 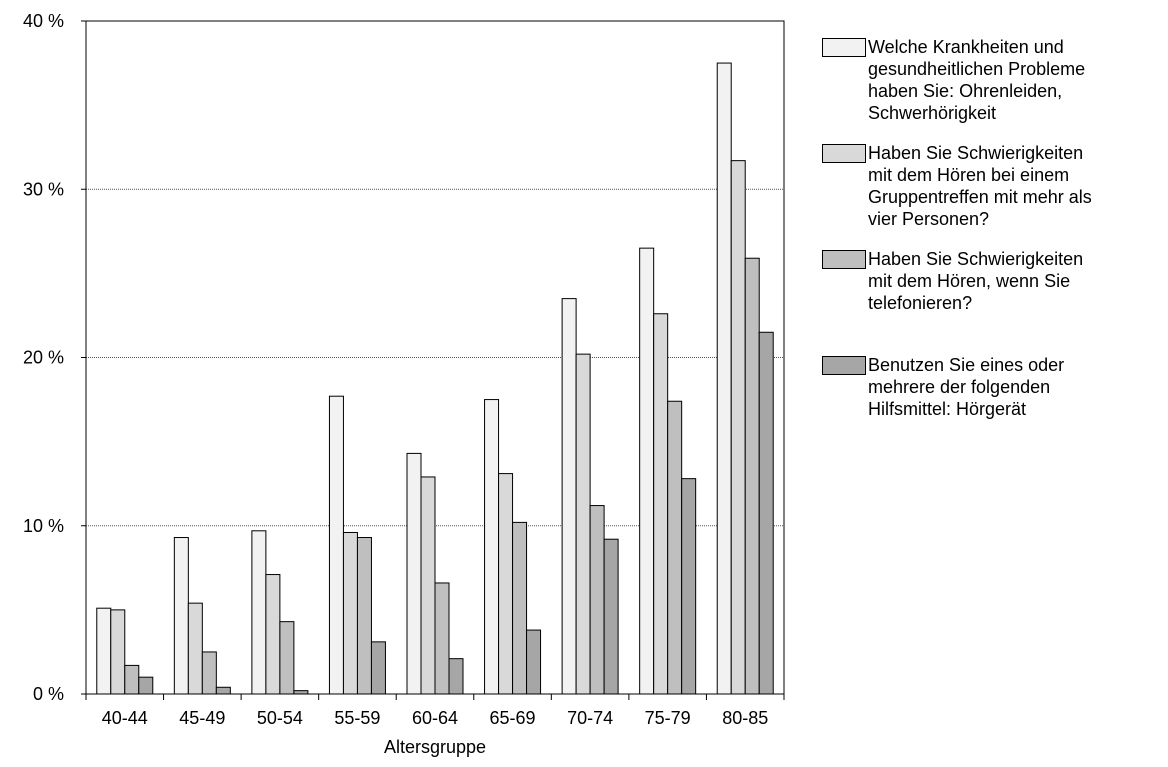 What do you see at coordinates (43, 358) in the screenshot?
I see `y-tick-label: 20 %` at bounding box center [43, 358].